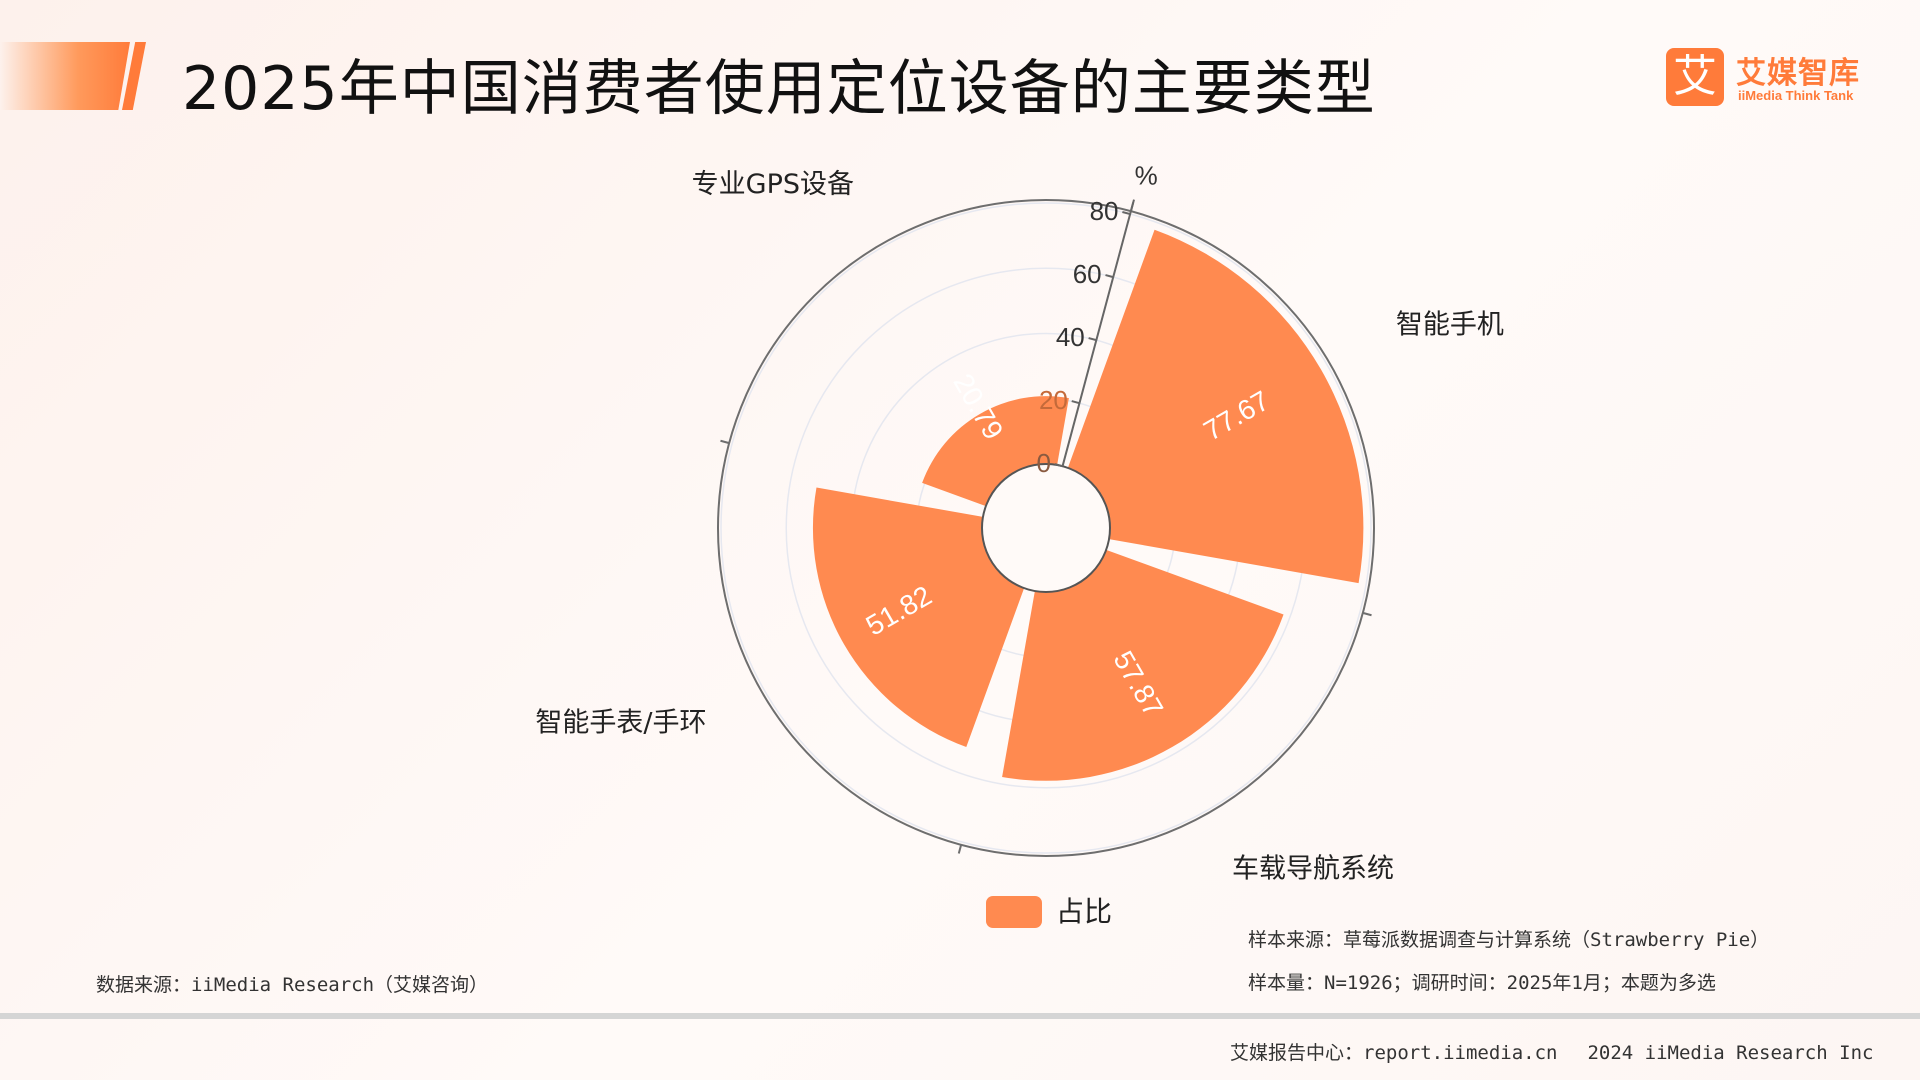  I want to click on legend-label: 占比, so click(1084, 911).